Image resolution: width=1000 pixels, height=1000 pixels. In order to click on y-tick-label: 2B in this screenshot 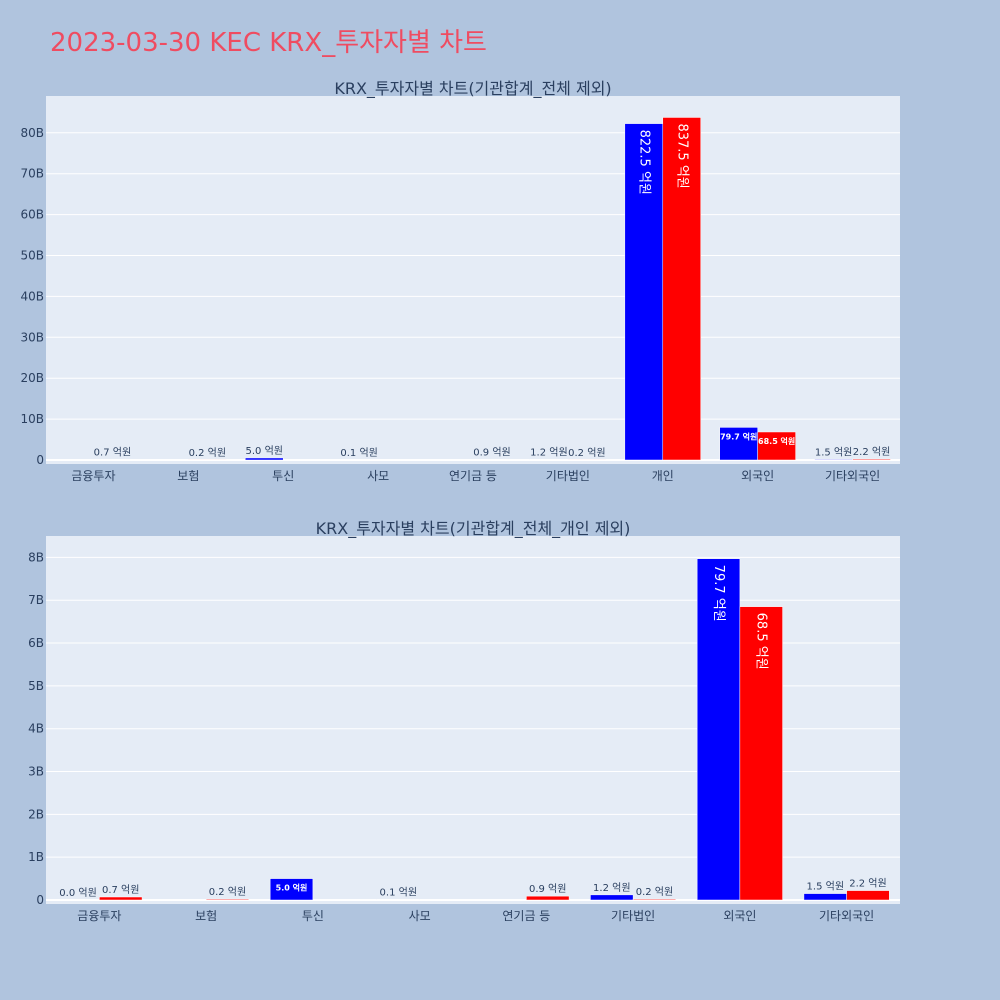, I will do `click(36, 814)`.